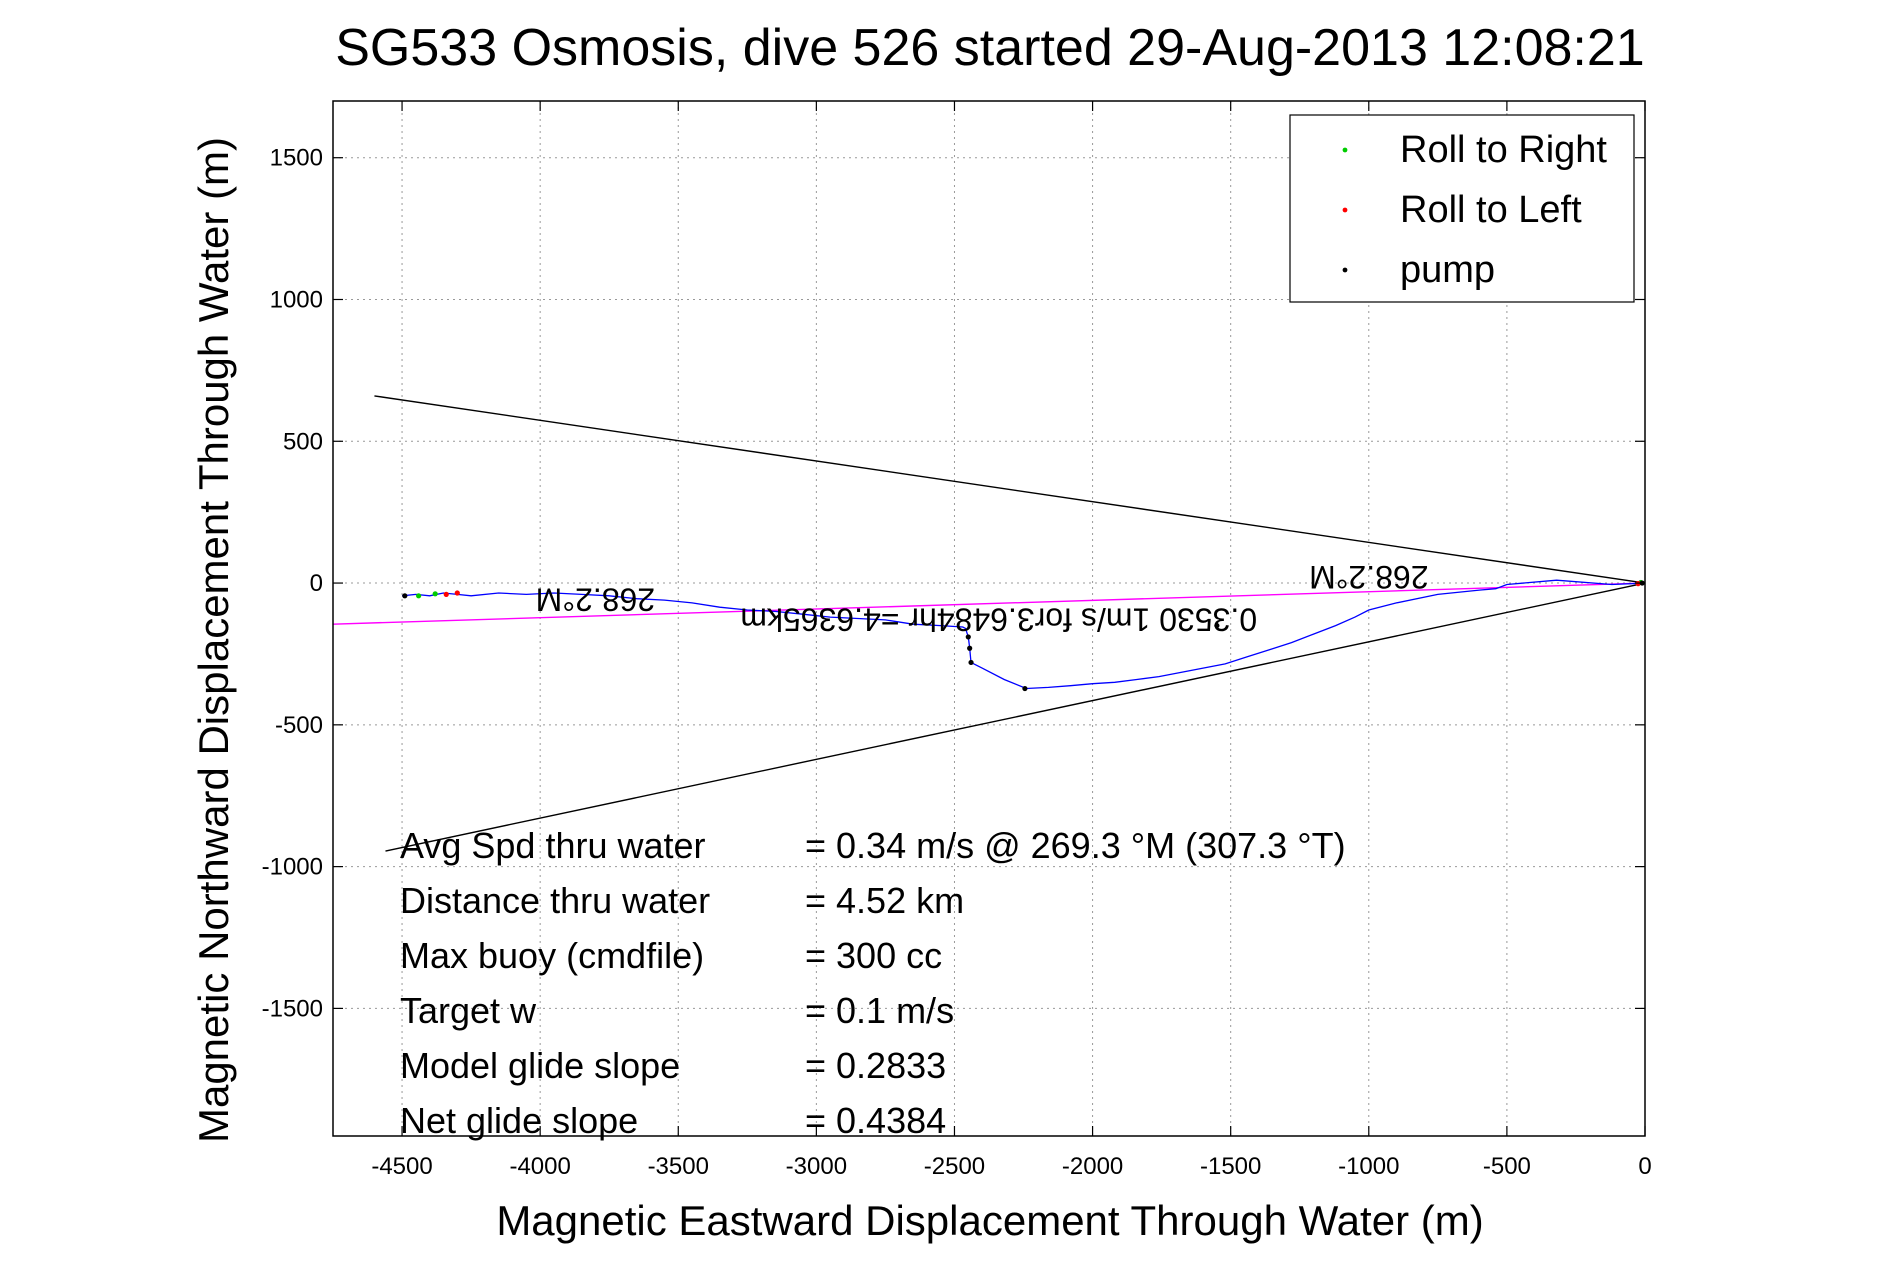 The image size is (1891, 1262). I want to click on legend-label: Roll to Left, so click(1491, 210).